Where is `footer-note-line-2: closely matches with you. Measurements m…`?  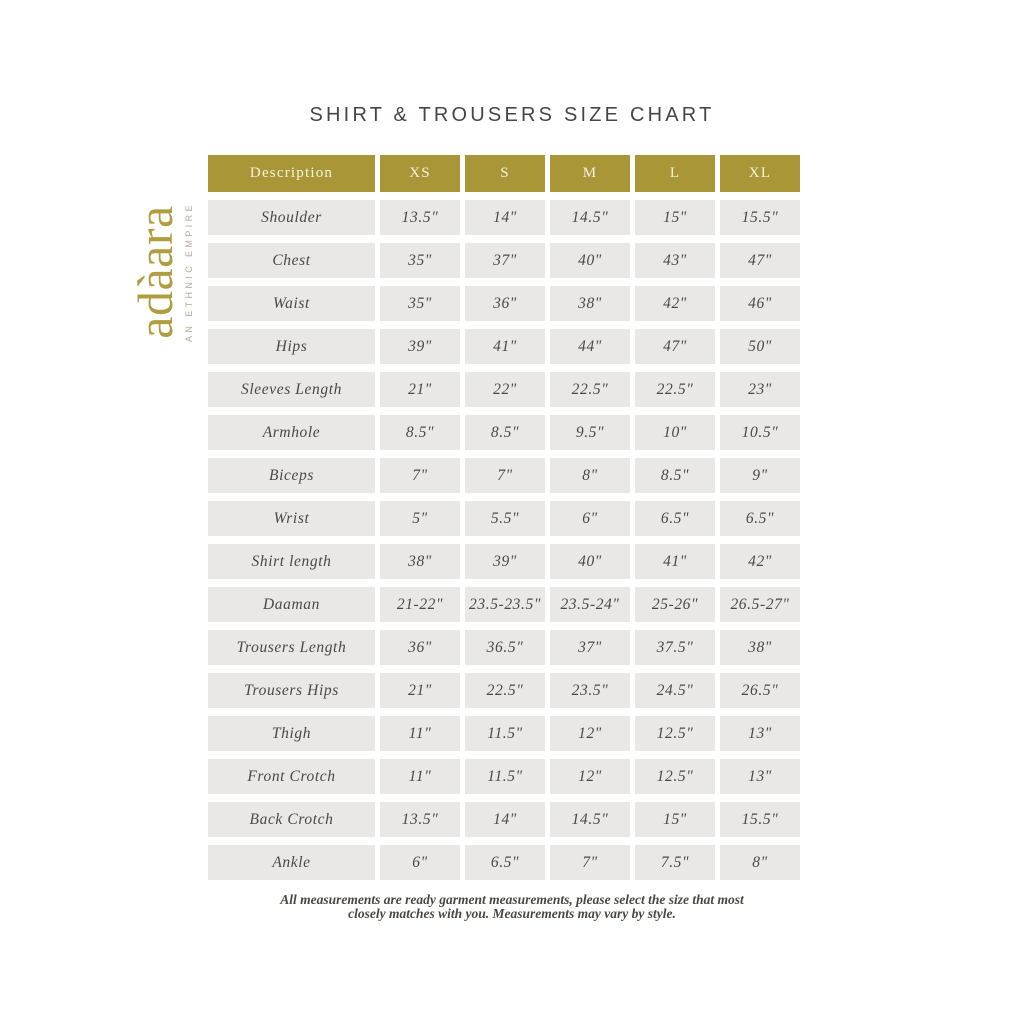
footer-note-line-2: closely matches with you. Measurements m… is located at coordinates (512, 914).